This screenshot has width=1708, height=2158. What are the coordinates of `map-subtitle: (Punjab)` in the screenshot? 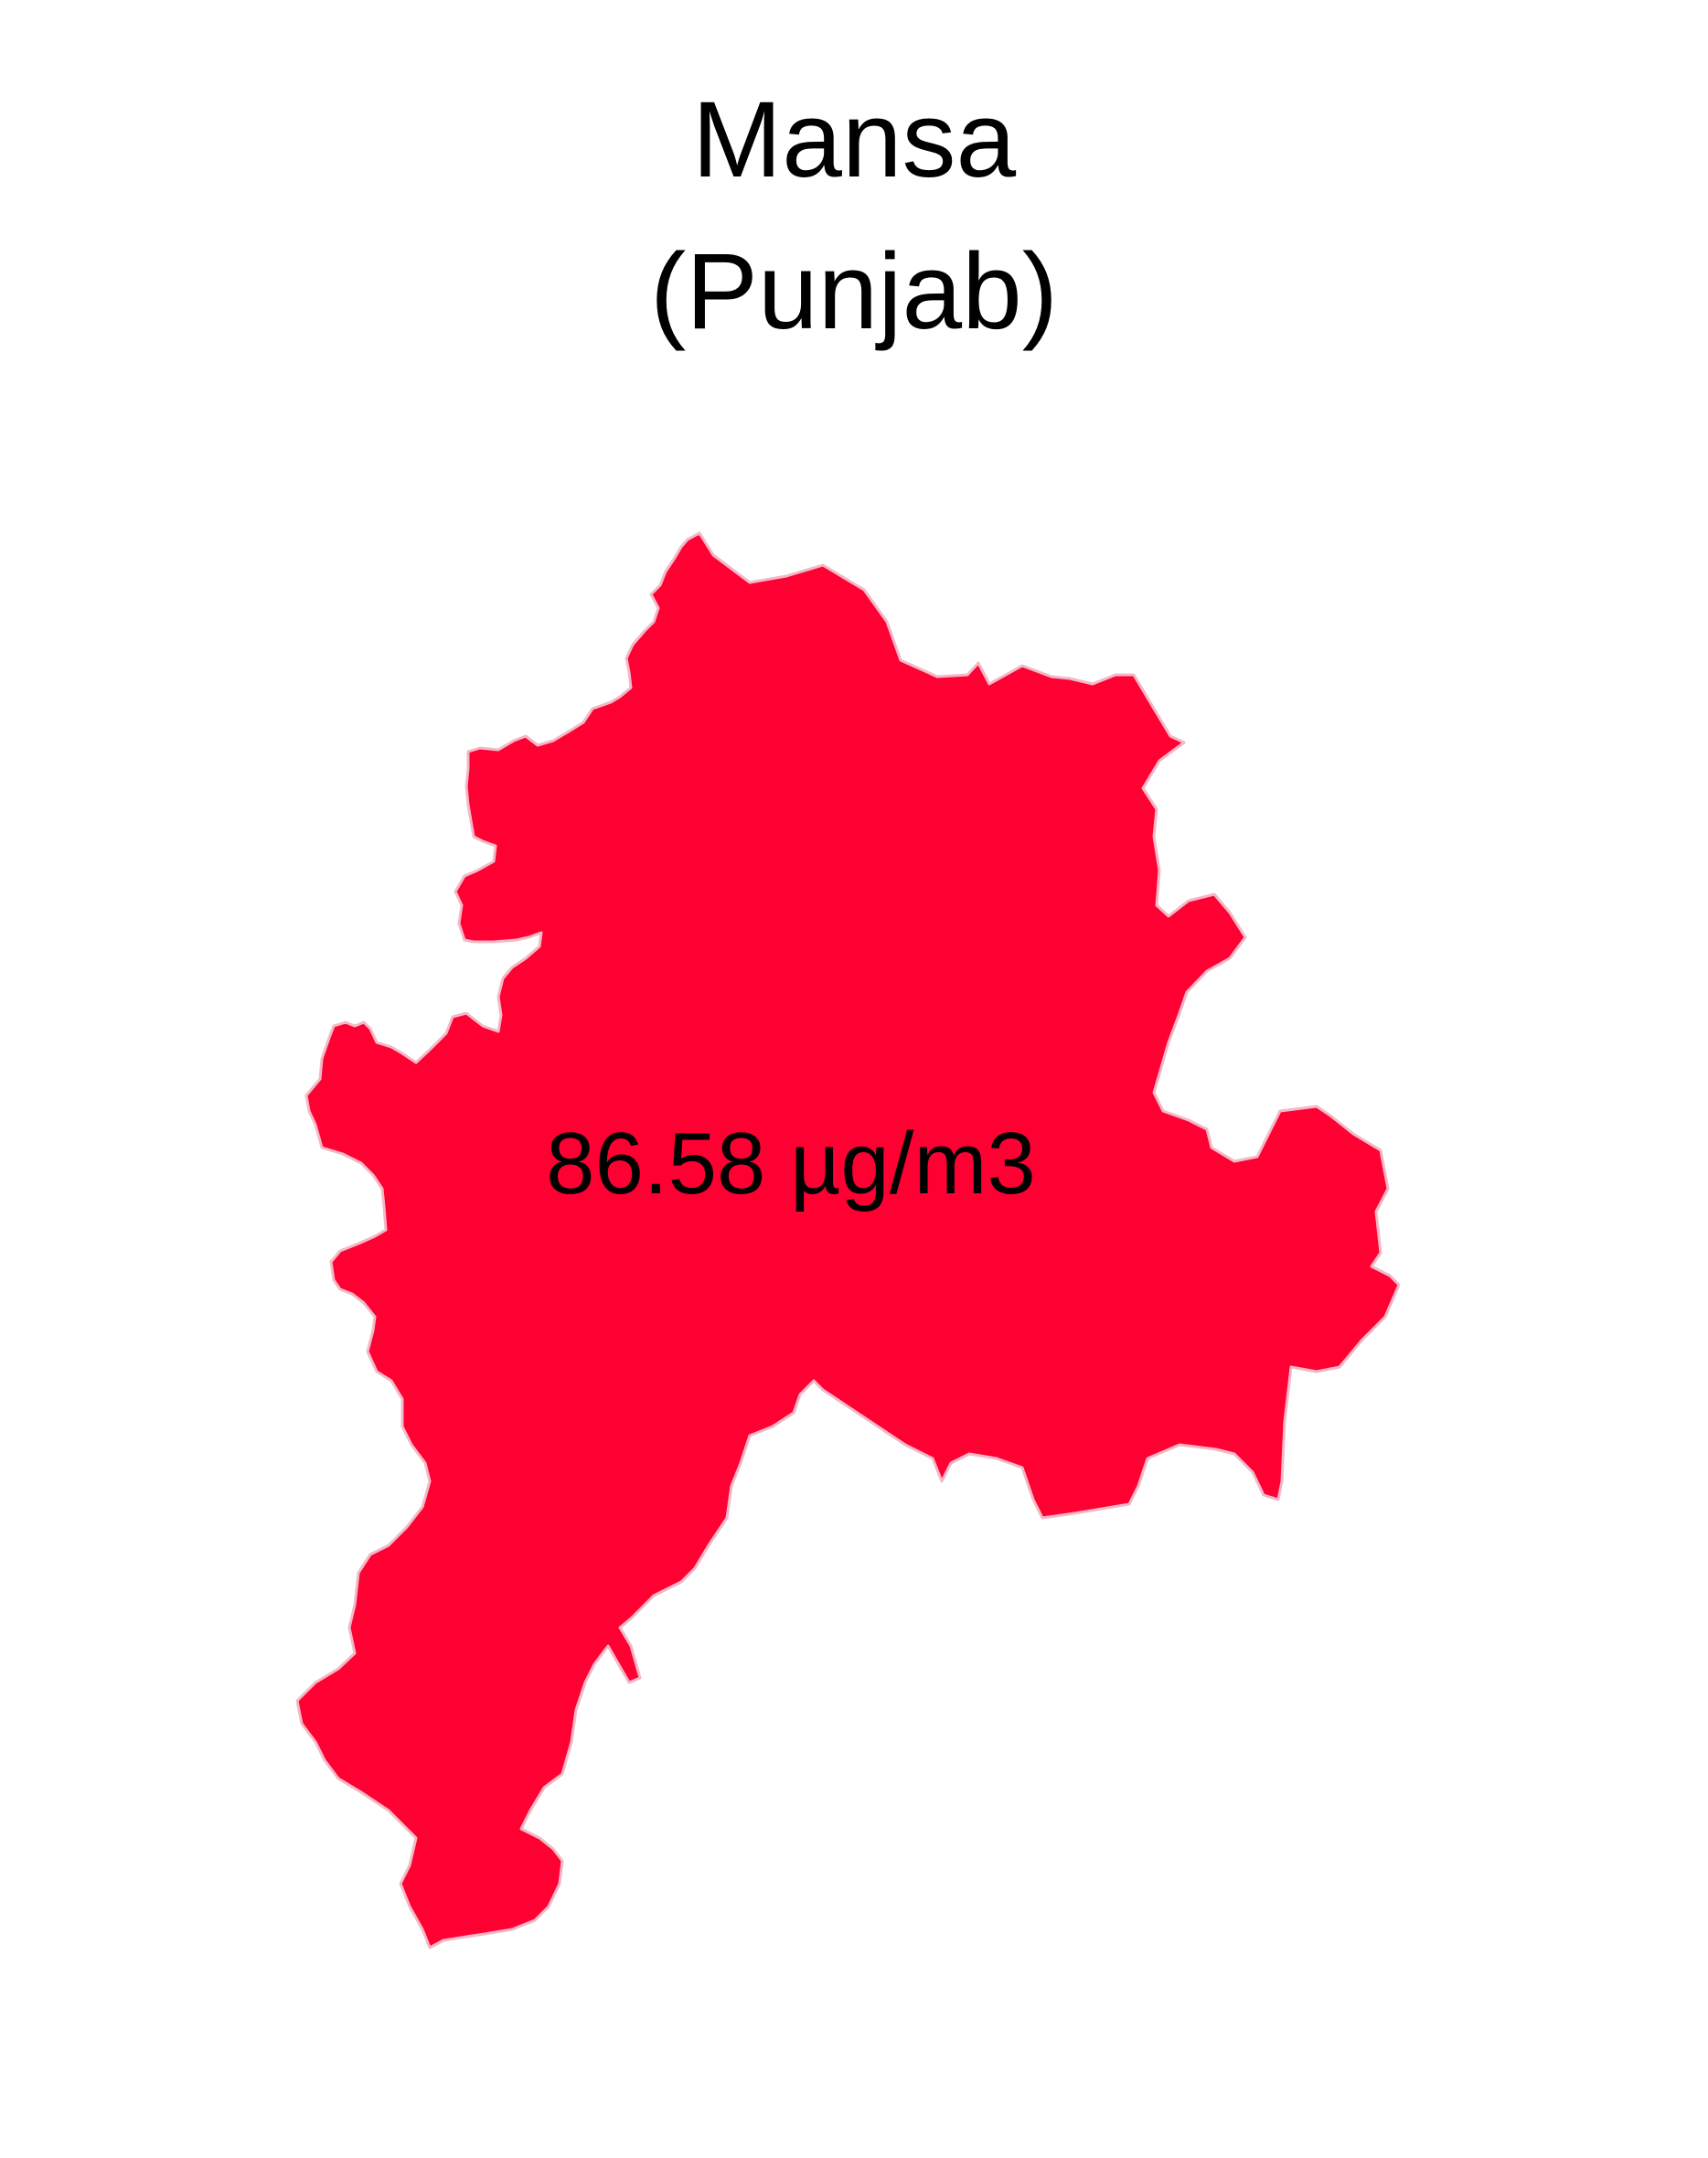 It's located at (854, 291).